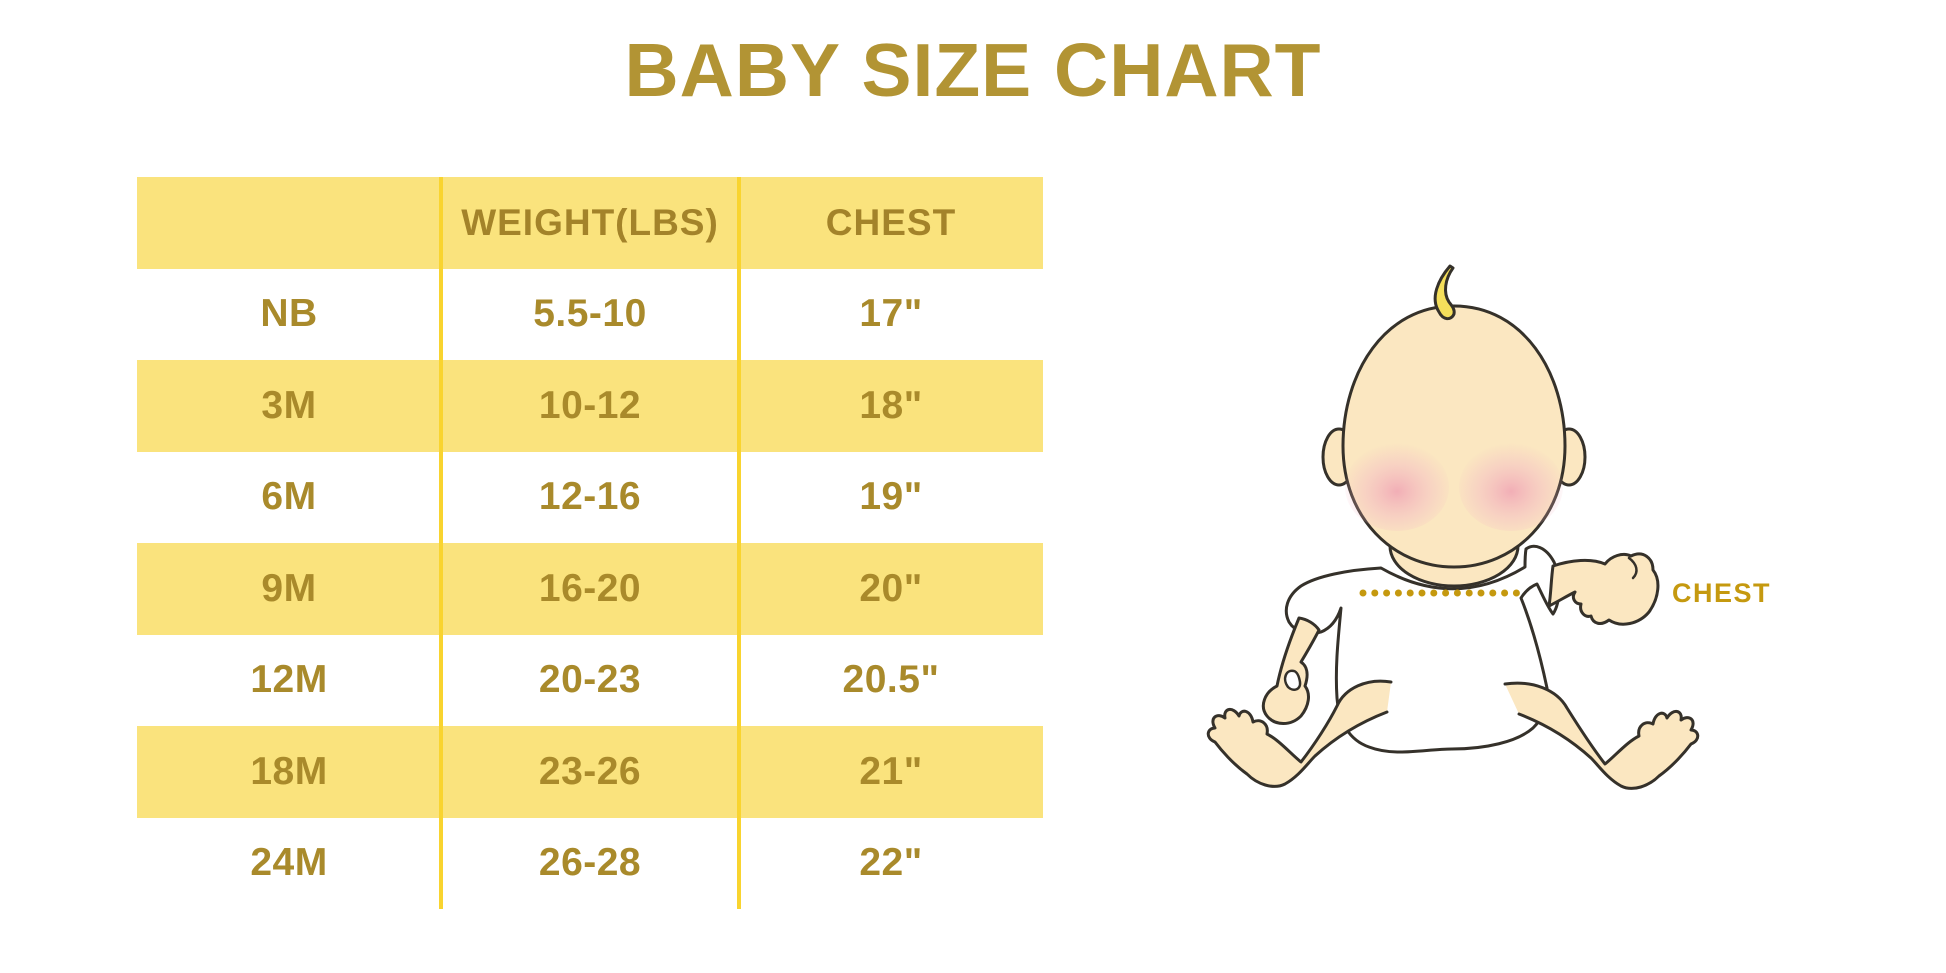  What do you see at coordinates (1299, 733) in the screenshot?
I see `baby-left-leg` at bounding box center [1299, 733].